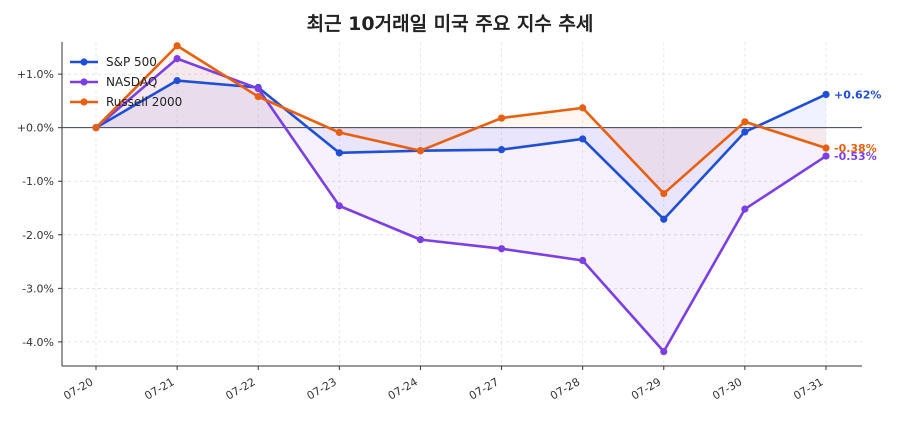 The width and height of the screenshot is (900, 424). What do you see at coordinates (855, 148) in the screenshot?
I see `end-value-label-2: -0.38%` at bounding box center [855, 148].